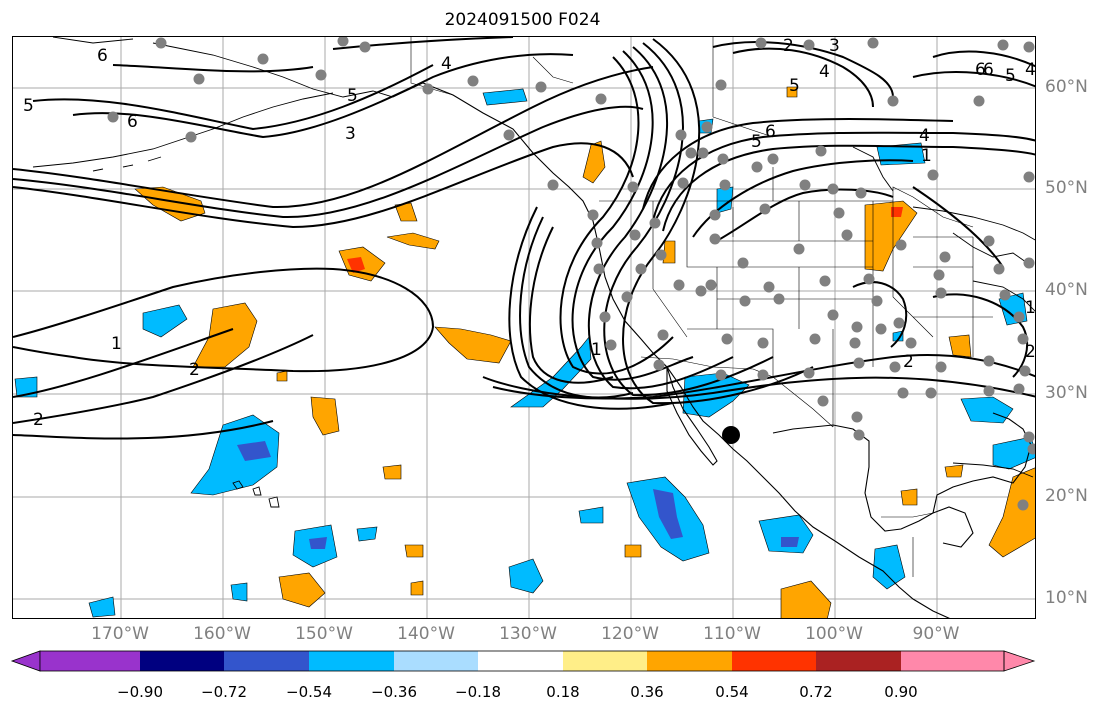 The height and width of the screenshot is (712, 1105). I want to click on colorbar-tick-label: 0.90, so click(901, 692).